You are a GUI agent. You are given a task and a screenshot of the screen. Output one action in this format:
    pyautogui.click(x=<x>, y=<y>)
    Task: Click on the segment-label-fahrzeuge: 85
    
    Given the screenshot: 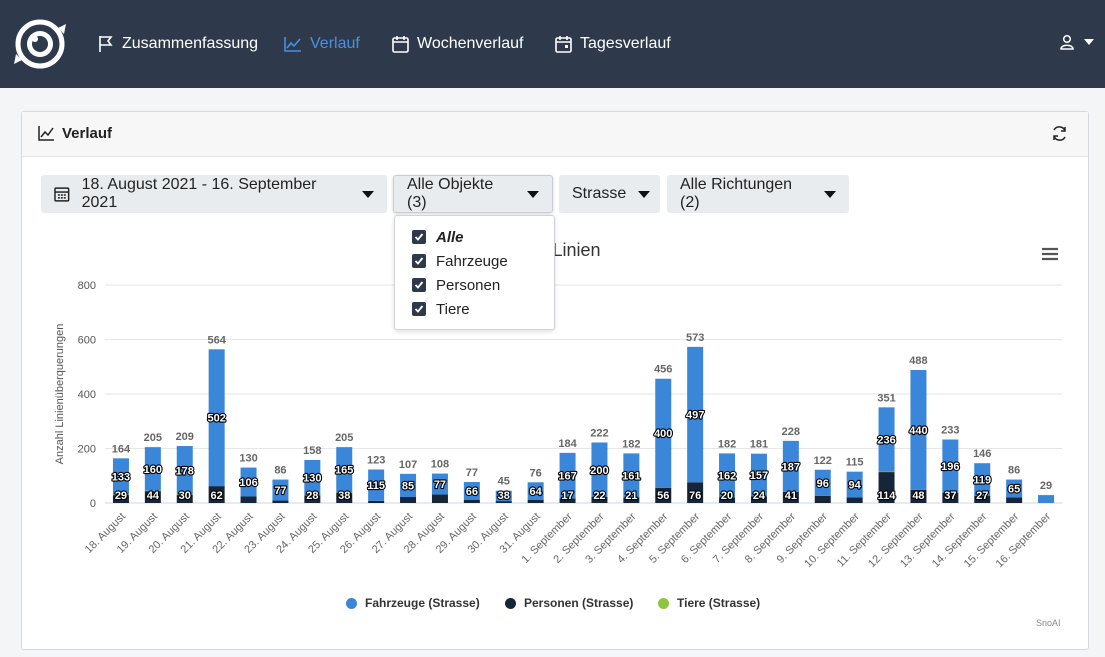 What is the action you would take?
    pyautogui.click(x=408, y=486)
    